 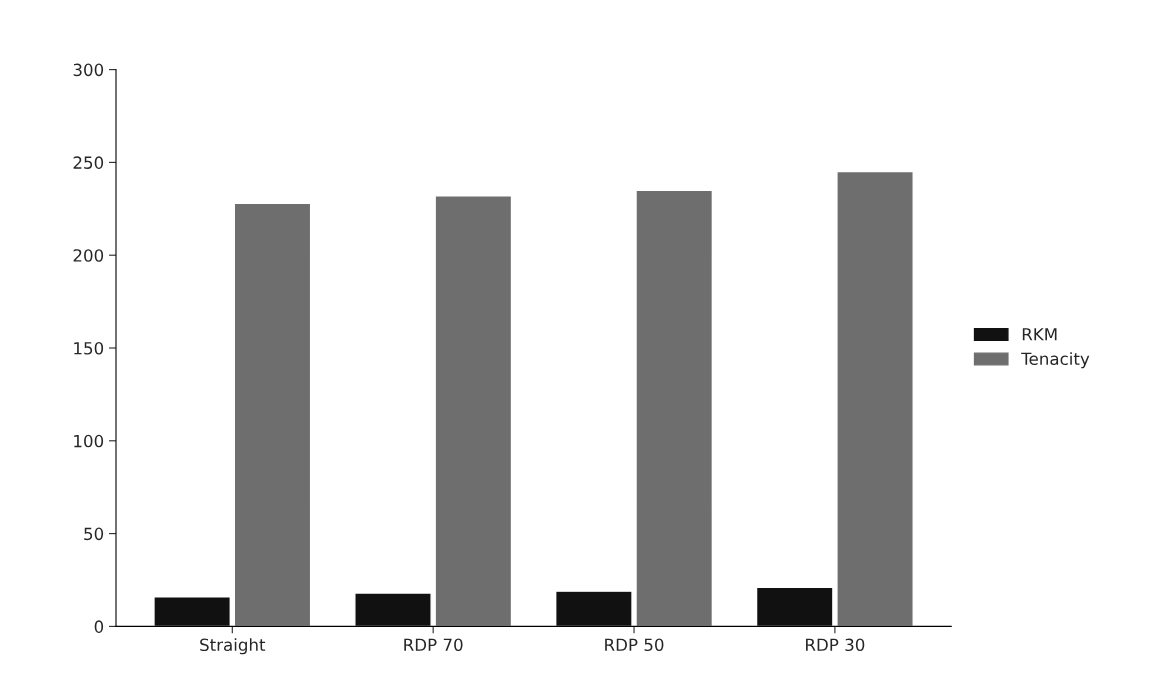 What do you see at coordinates (88, 255) in the screenshot?
I see `y-tick-label: 200` at bounding box center [88, 255].